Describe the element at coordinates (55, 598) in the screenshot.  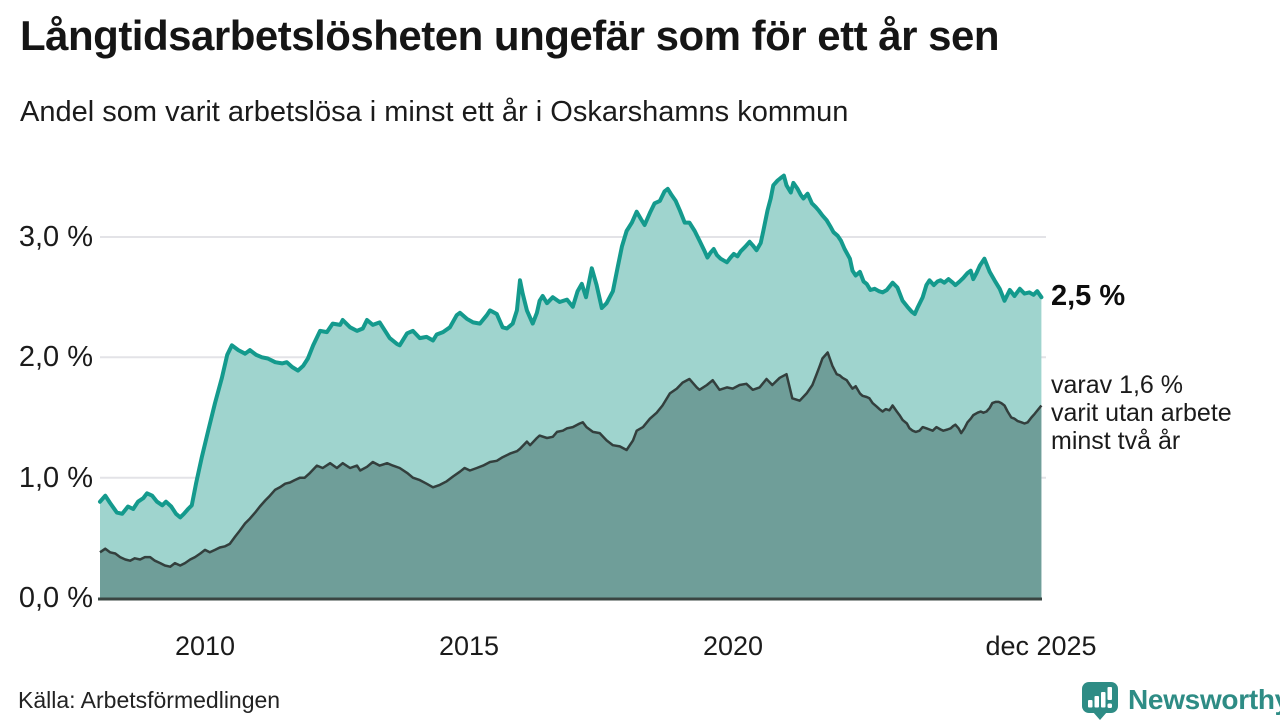
I see `y-tick-label: 0,0 %` at that location.